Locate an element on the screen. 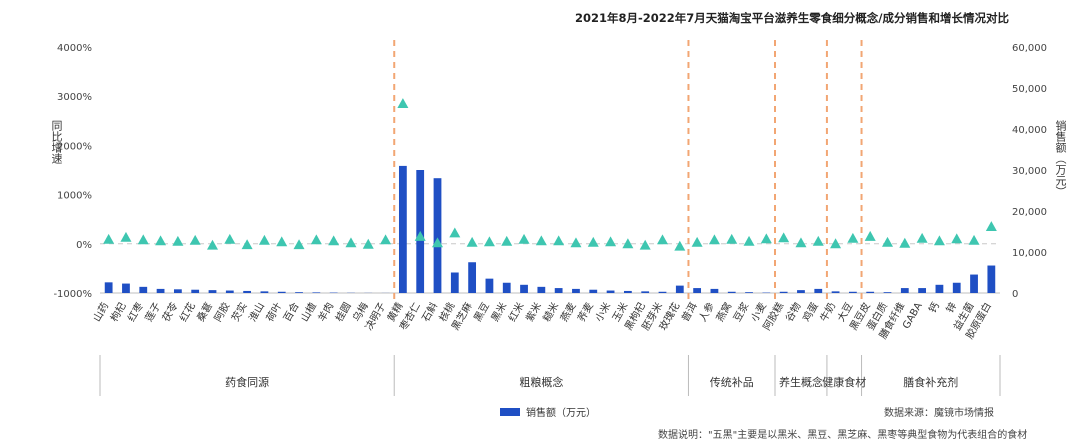 The width and height of the screenshot is (1080, 444). left-tick-label: 1000% is located at coordinates (74, 196).